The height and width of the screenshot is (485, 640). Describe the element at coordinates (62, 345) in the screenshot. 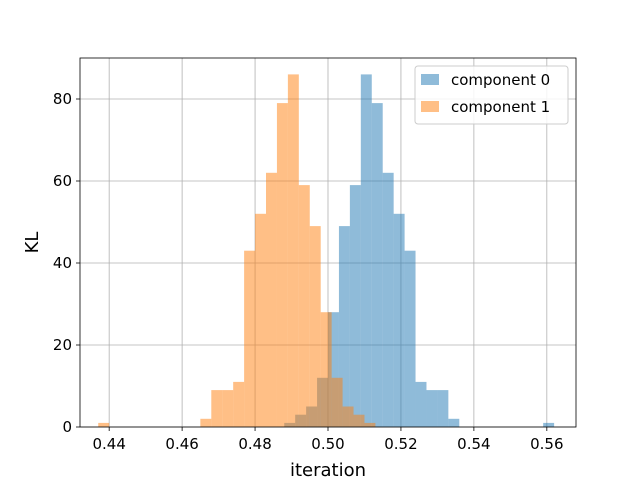

I see `y-tick-label: 20` at that location.